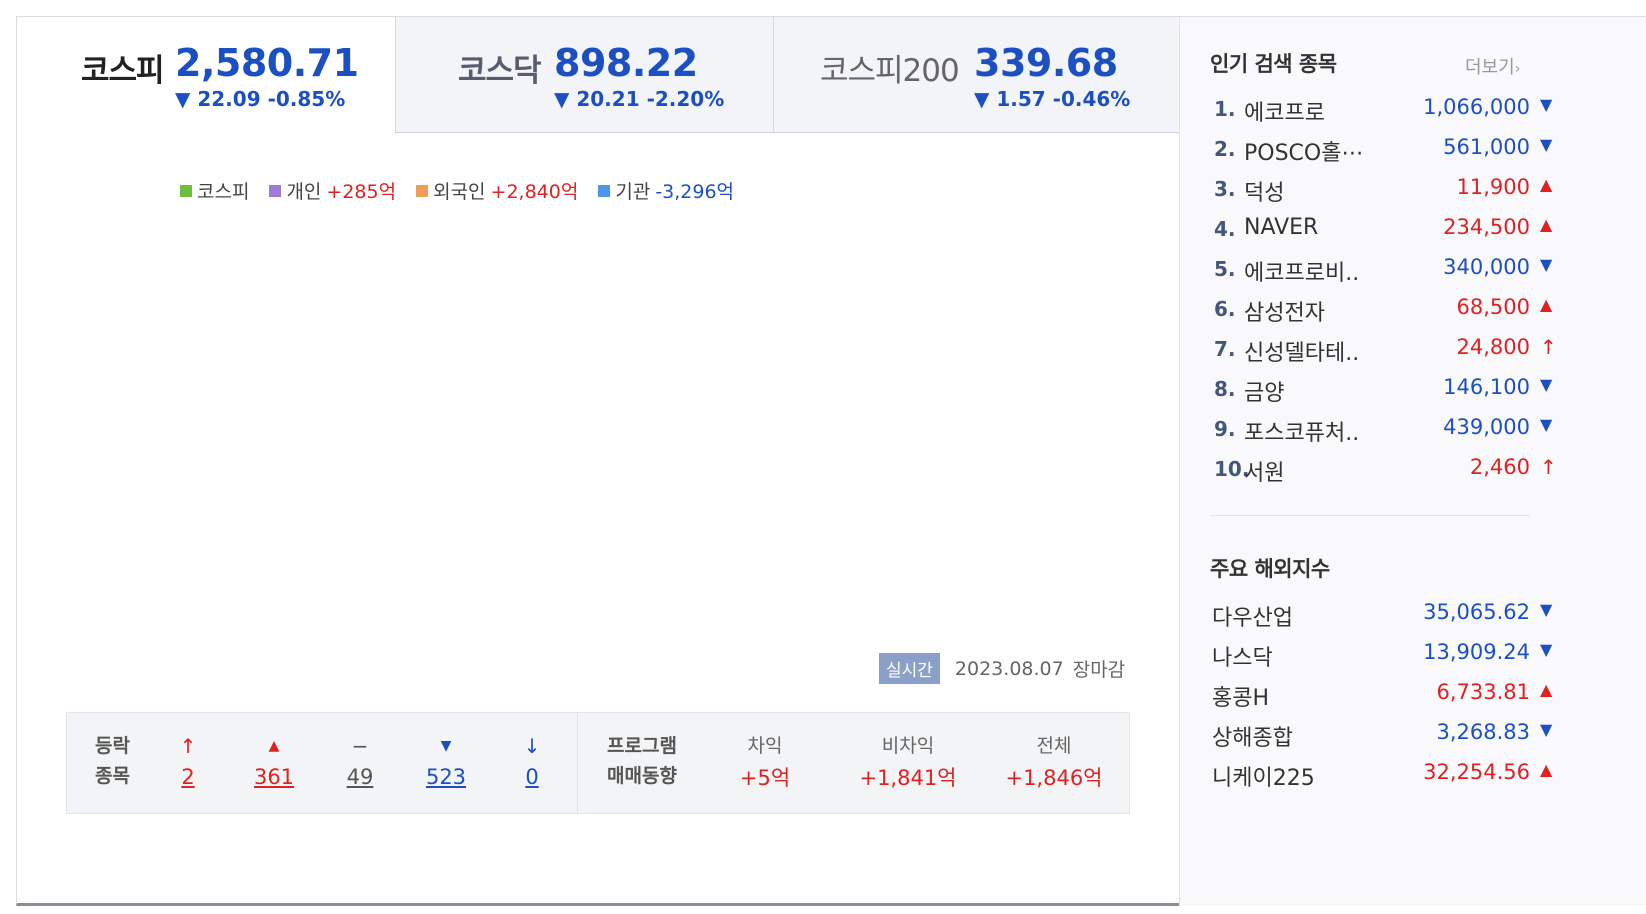 The width and height of the screenshot is (1646, 914). What do you see at coordinates (1381, 654) in the screenshot?
I see `overseas-item: 나스닥 13,909.24 ▼` at bounding box center [1381, 654].